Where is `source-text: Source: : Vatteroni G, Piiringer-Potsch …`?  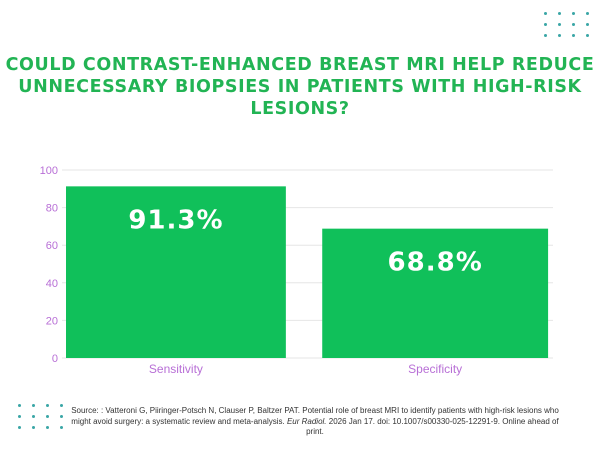 source-text: Source: : Vatteroni G, Piiringer-Potsch … is located at coordinates (315, 416).